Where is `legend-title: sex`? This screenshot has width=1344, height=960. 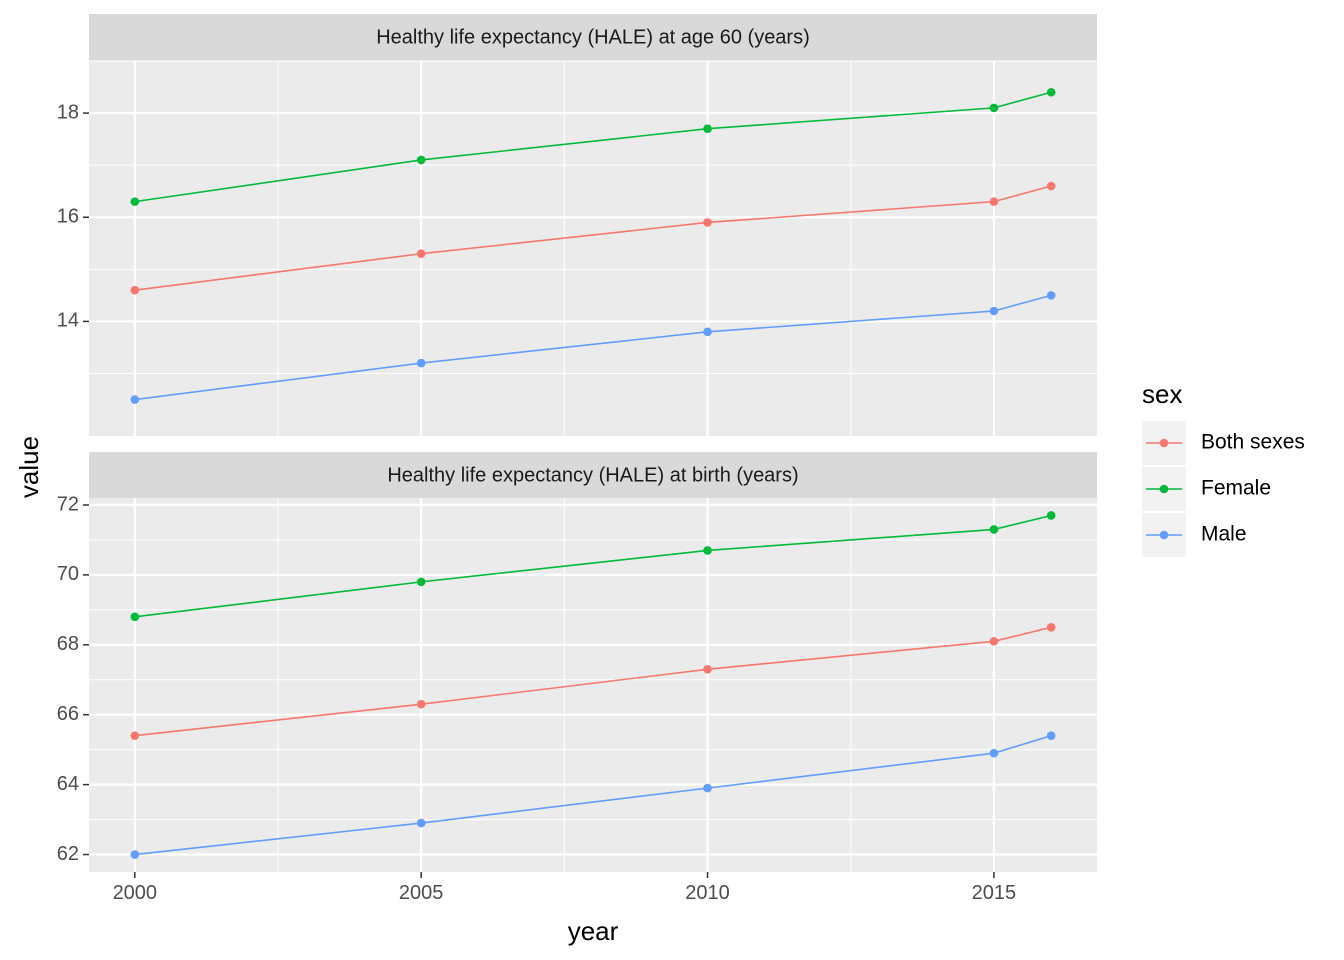
legend-title: sex is located at coordinates (1162, 394).